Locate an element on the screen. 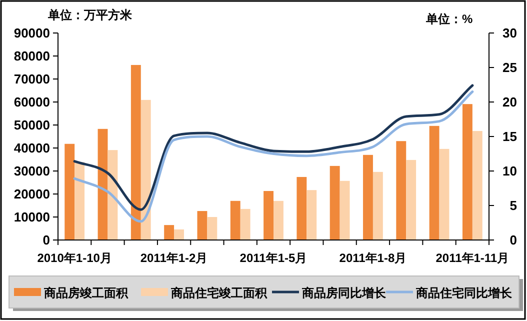 Image resolution: width=527 pixels, height=321 pixels. y2-tick-label: 10 is located at coordinates (509, 171).